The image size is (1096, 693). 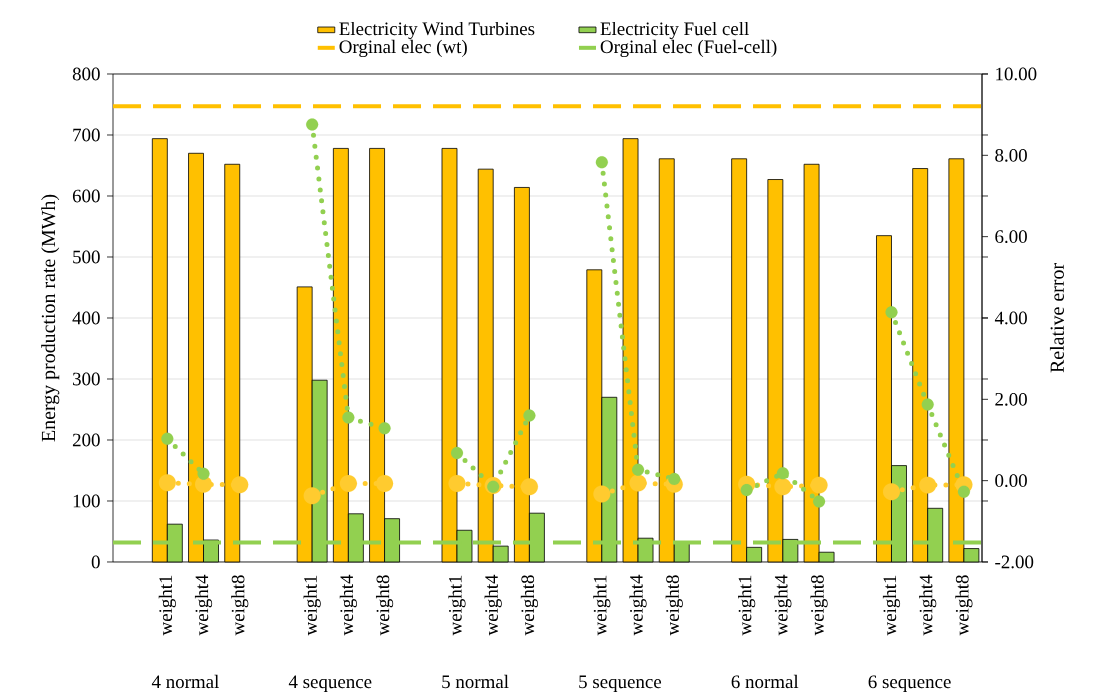 I want to click on y-tick-label: 500, so click(x=86, y=257).